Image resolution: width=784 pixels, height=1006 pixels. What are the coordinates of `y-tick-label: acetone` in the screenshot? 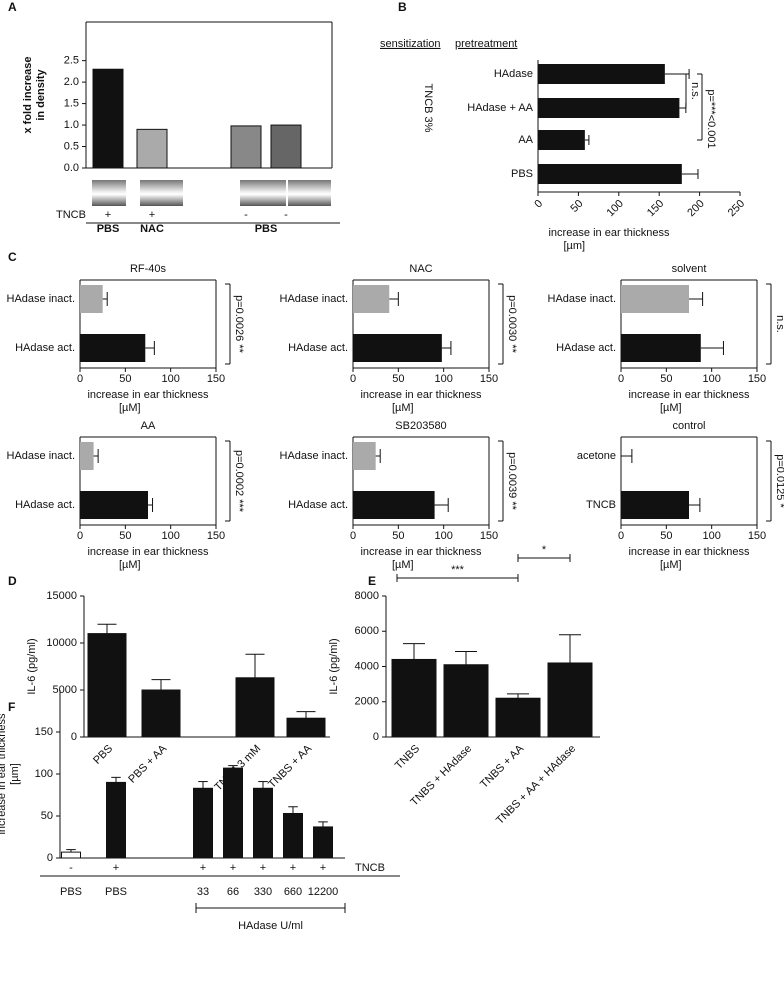 It's located at (596, 456).